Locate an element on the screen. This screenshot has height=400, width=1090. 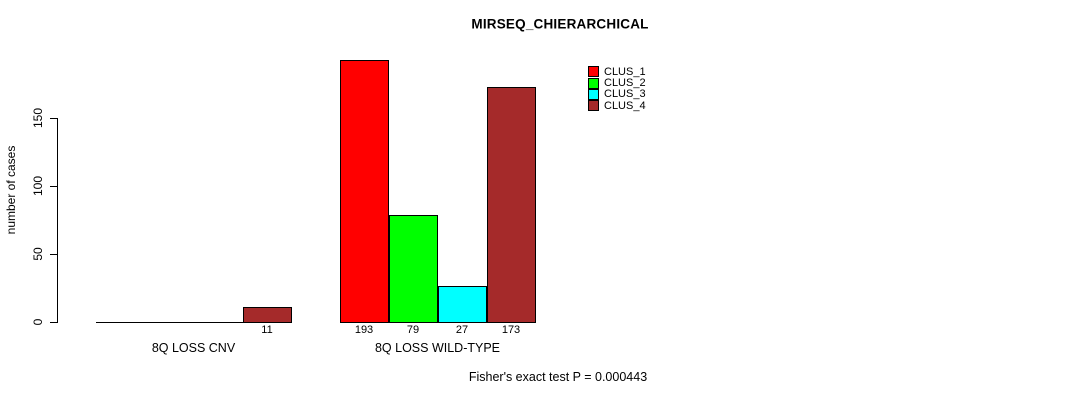
legend-item-clus-2: CLUS_2 is located at coordinates (617, 83).